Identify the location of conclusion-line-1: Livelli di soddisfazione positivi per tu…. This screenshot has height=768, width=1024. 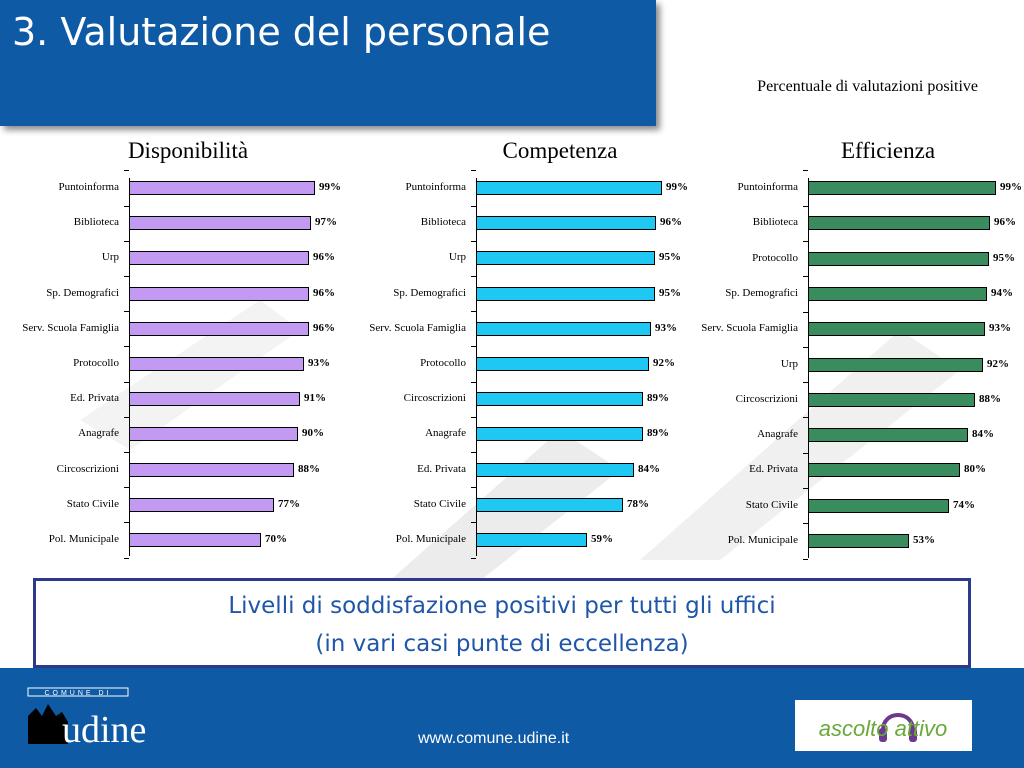
(502, 606).